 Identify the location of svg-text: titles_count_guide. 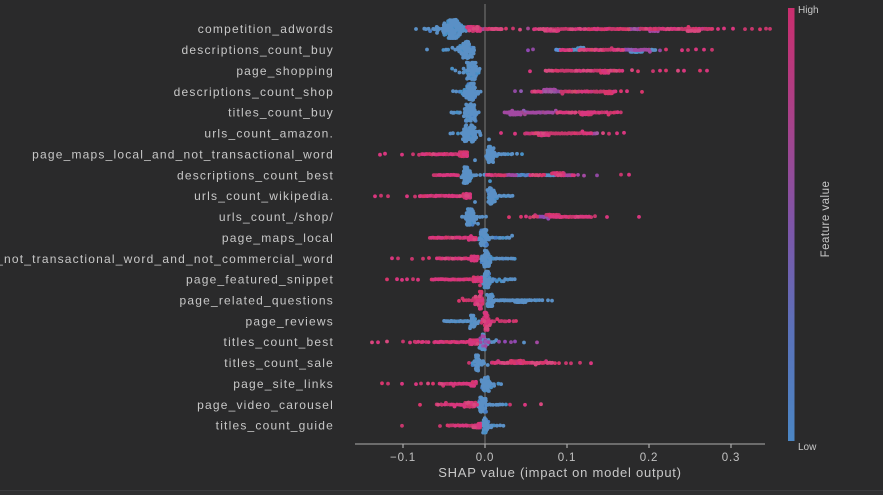
(275, 426).